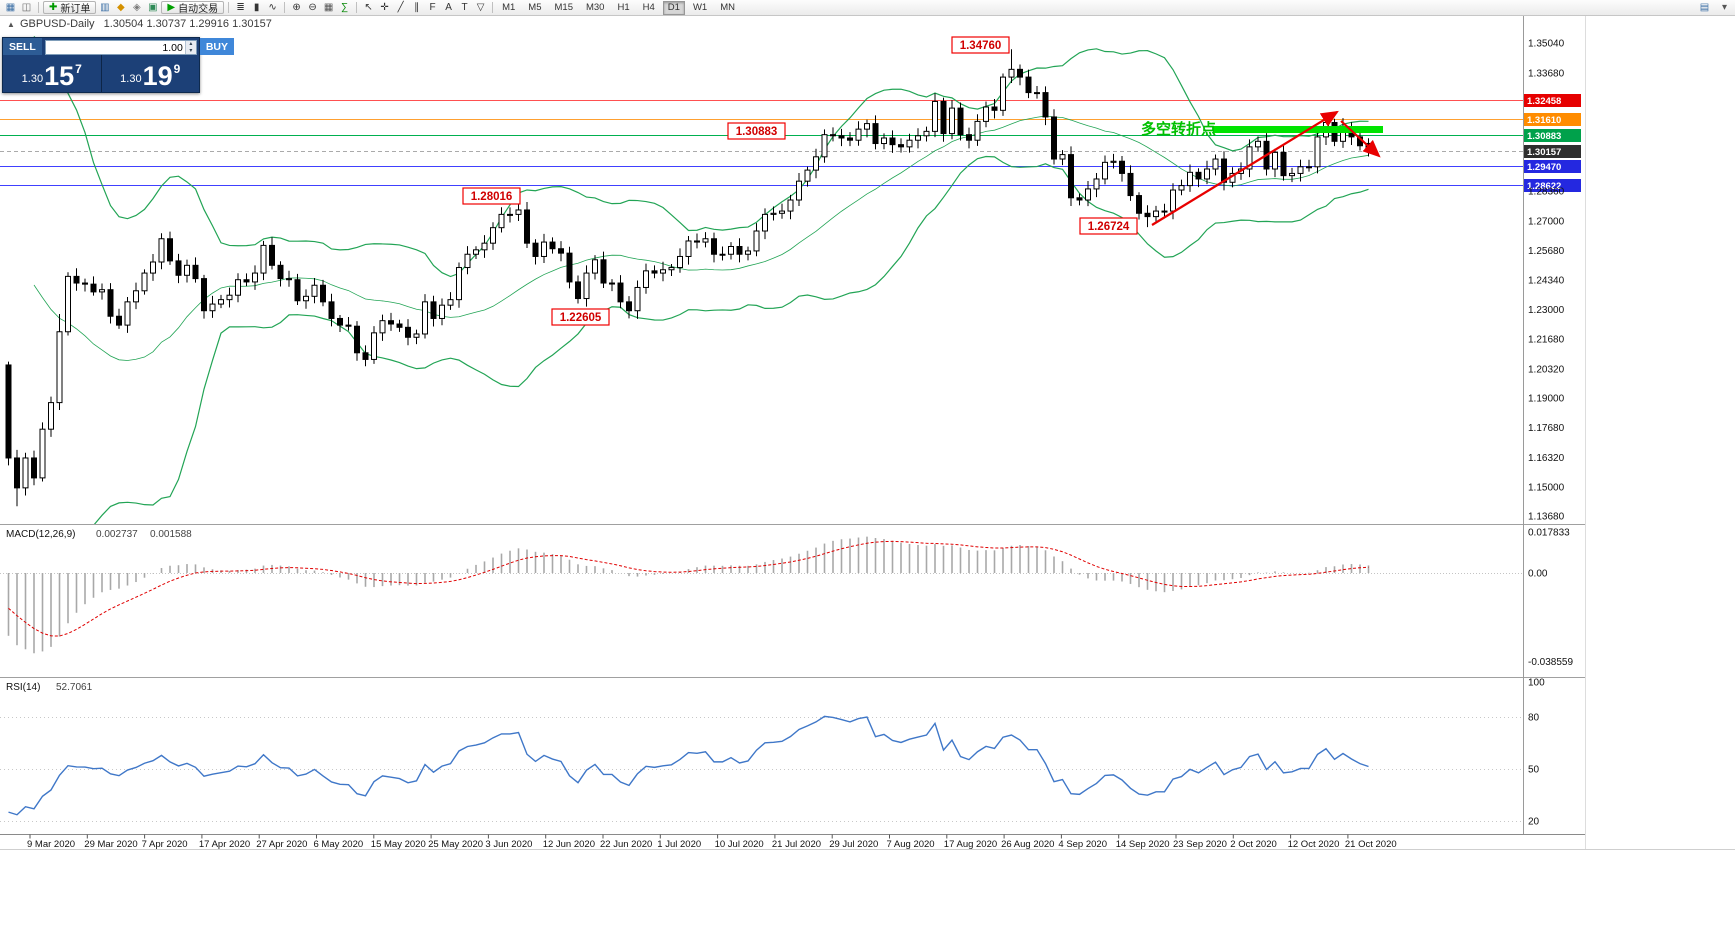  I want to click on buy-price: 1.30 19 9, so click(151, 73).